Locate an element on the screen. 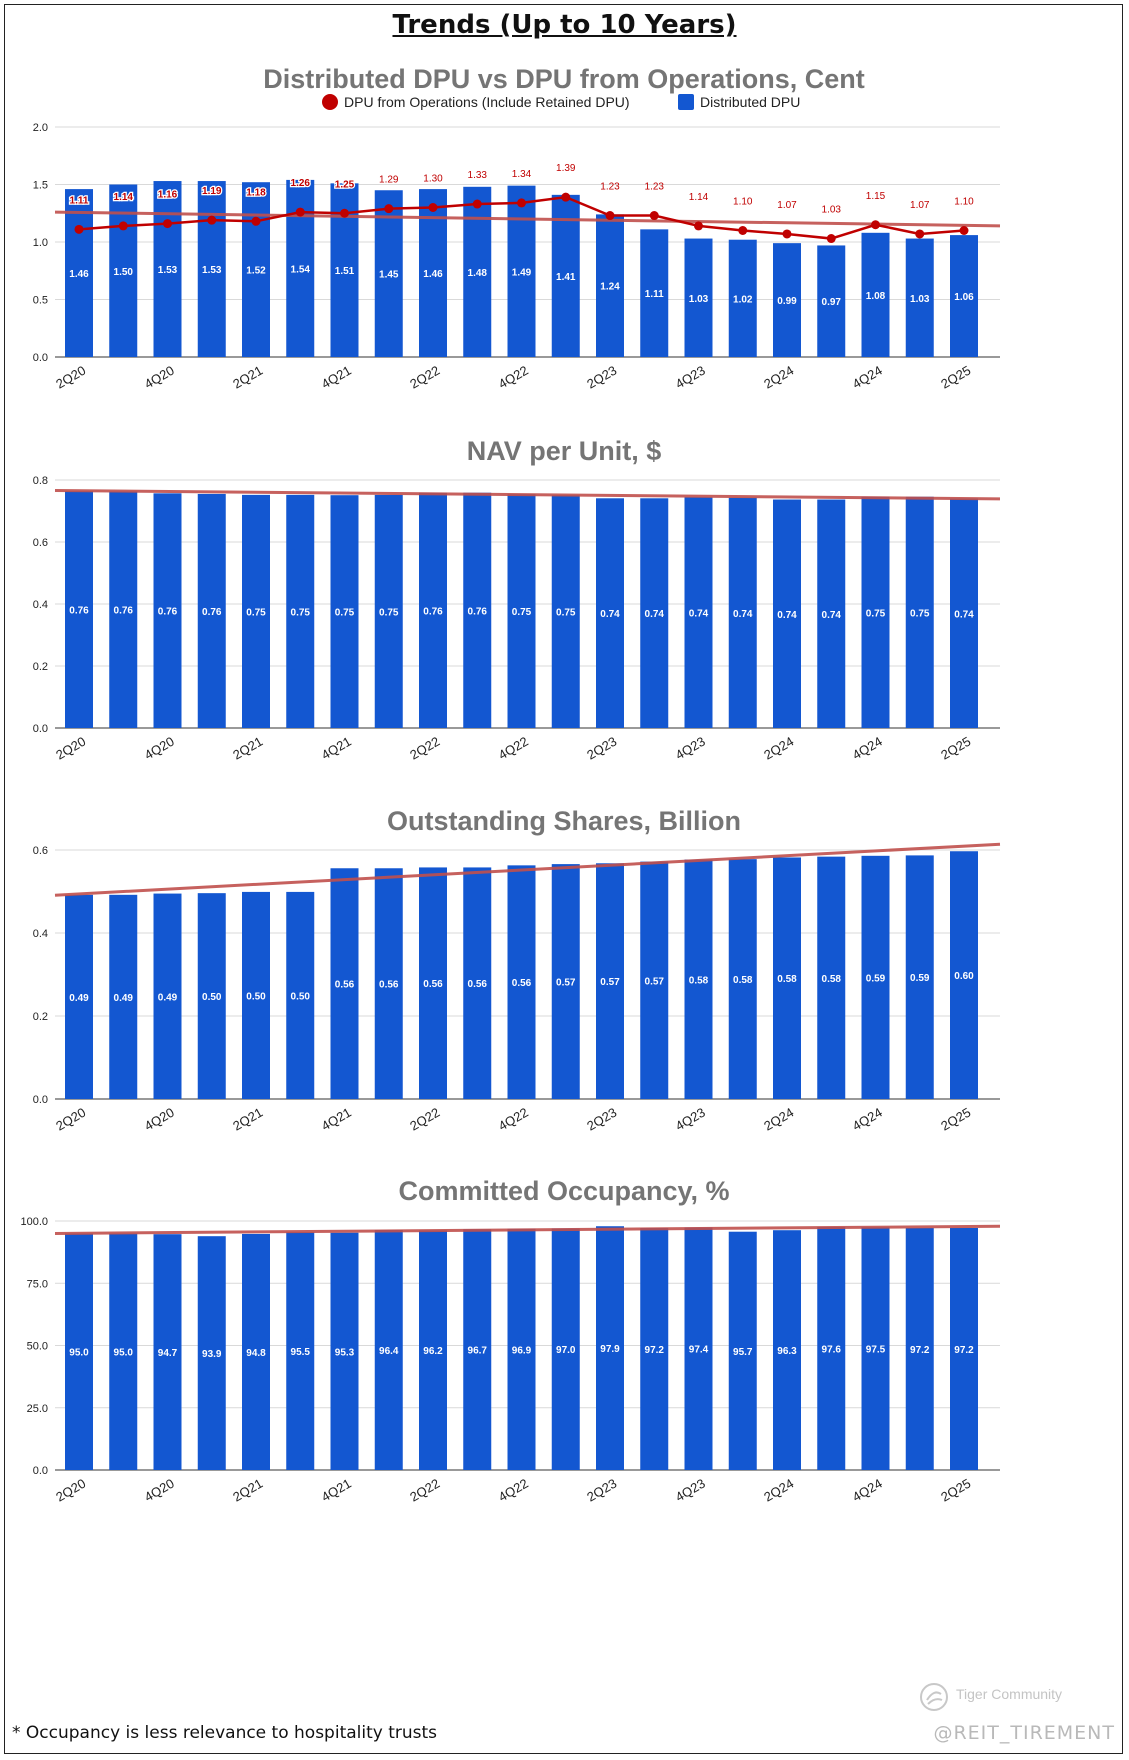 This screenshot has width=1129, height=1760. bar-value-label: 96.2 is located at coordinates (433, 1351).